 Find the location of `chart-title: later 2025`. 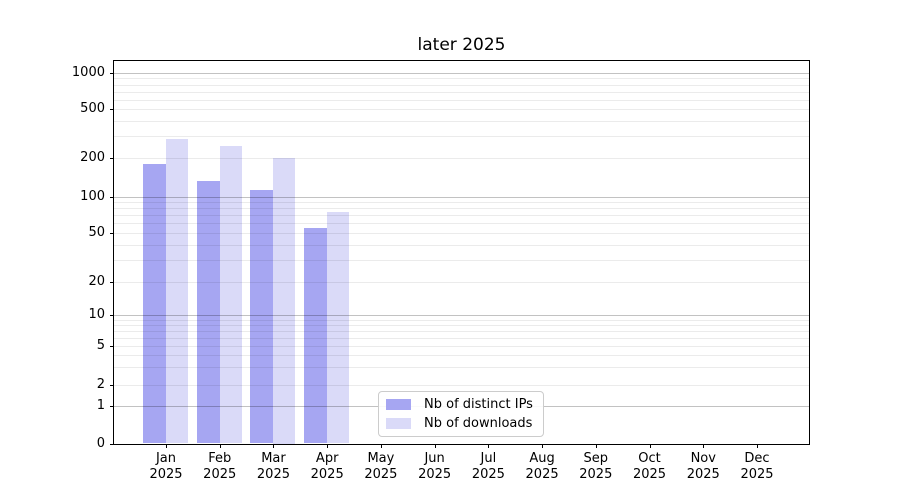

chart-title: later 2025 is located at coordinates (461, 45).